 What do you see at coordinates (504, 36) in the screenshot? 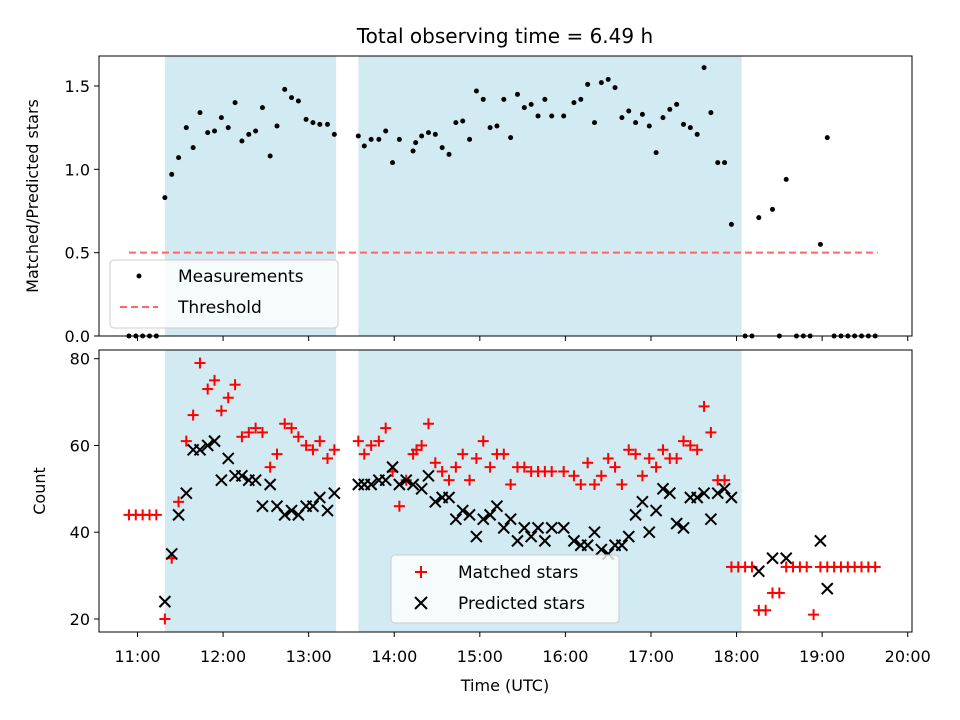
I see `chart-title: Total observing time = 6.49 h` at bounding box center [504, 36].